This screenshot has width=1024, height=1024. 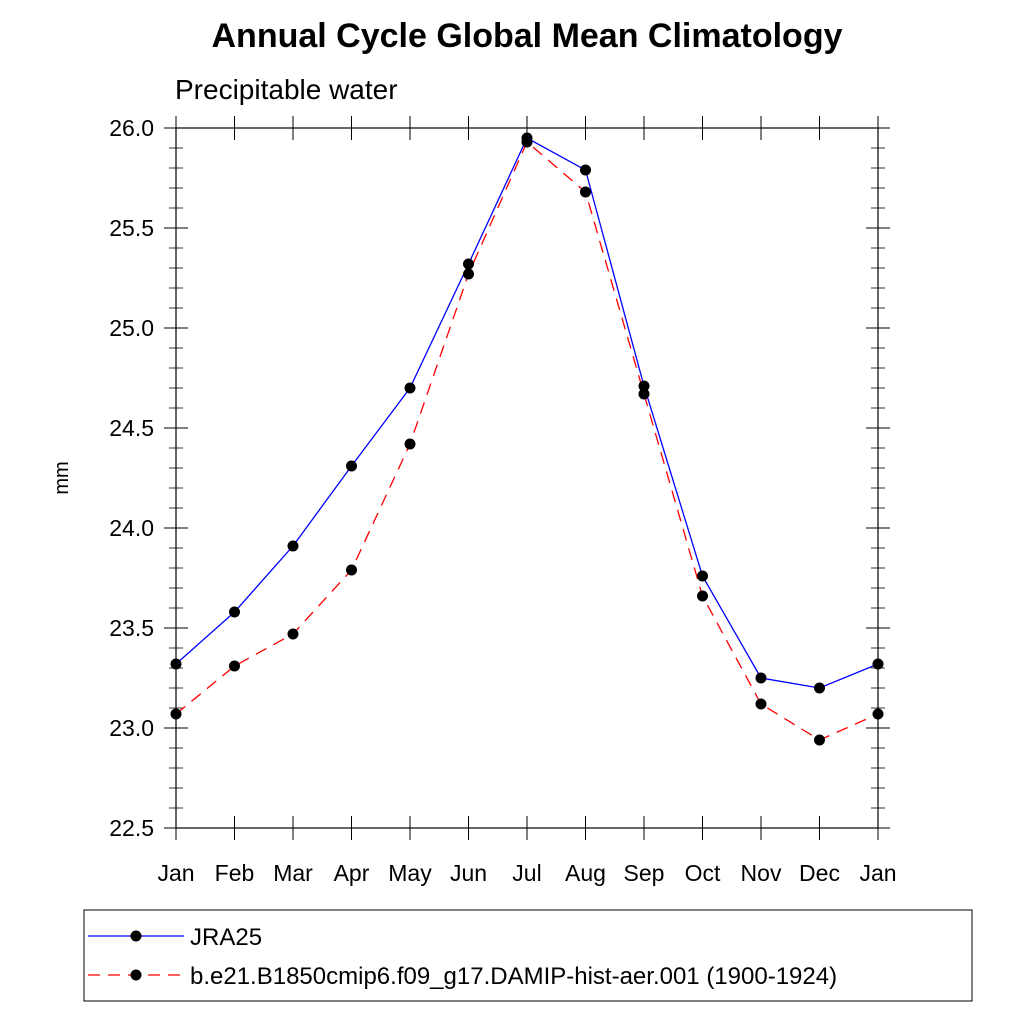 I want to click on x-tick-label: Aug, so click(x=585, y=873).